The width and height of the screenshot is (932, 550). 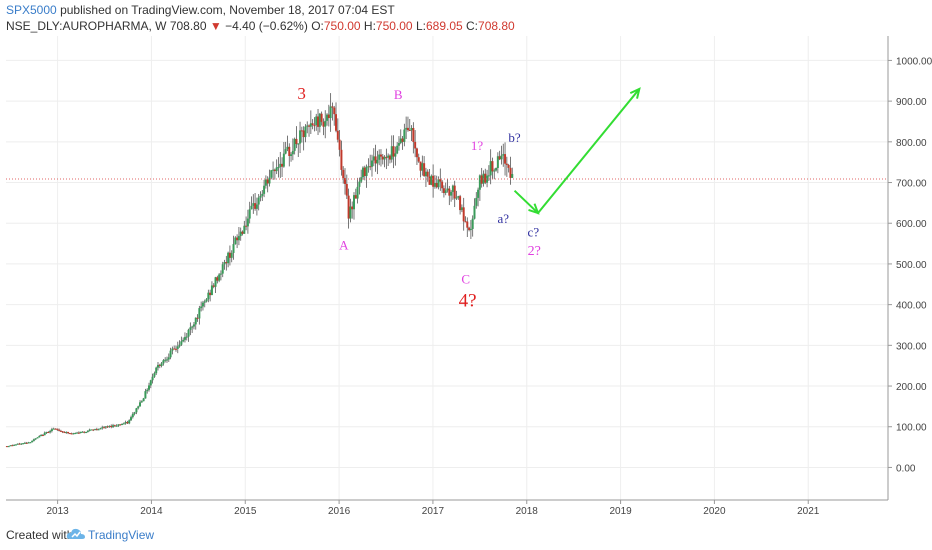 I want to click on open-label: O:, so click(x=317, y=26).